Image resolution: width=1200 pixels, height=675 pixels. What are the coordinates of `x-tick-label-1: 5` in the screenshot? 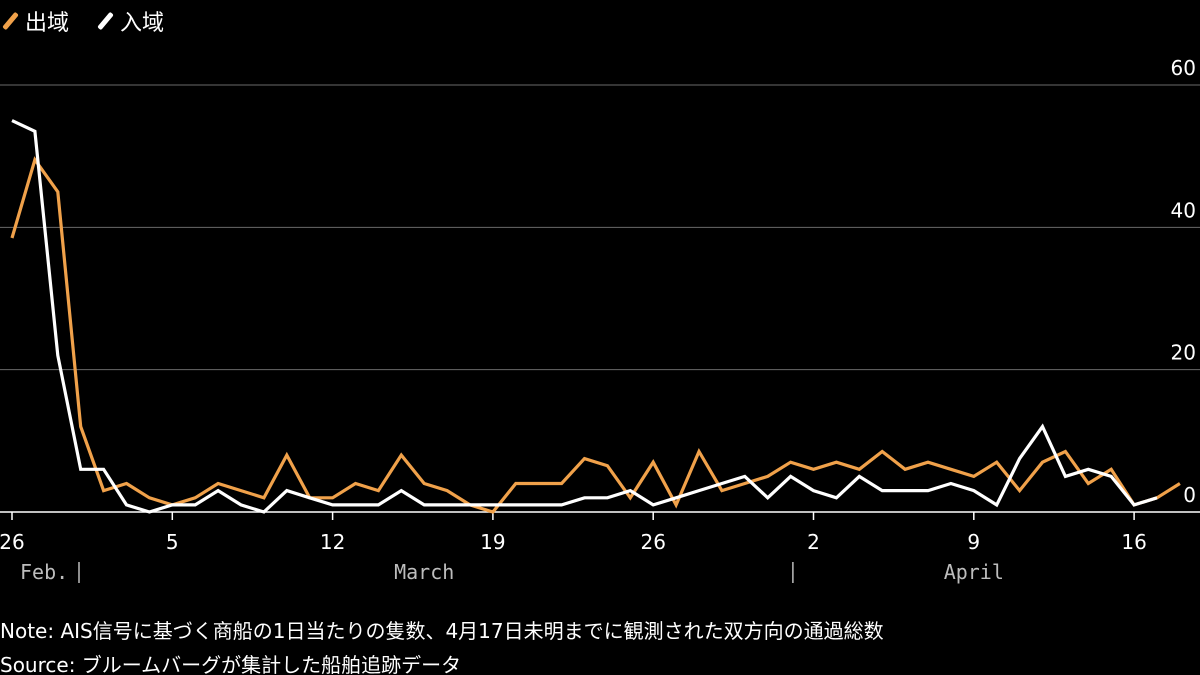 It's located at (172, 542).